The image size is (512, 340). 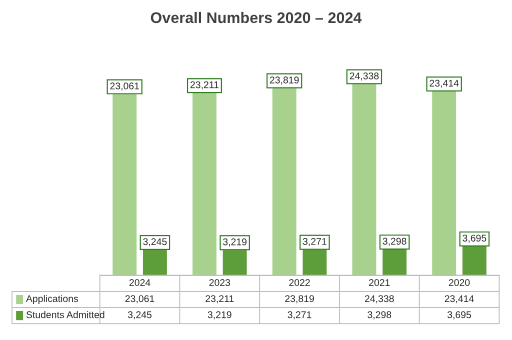 What do you see at coordinates (220, 315) in the screenshot?
I see `data-label: 3,219` at bounding box center [220, 315].